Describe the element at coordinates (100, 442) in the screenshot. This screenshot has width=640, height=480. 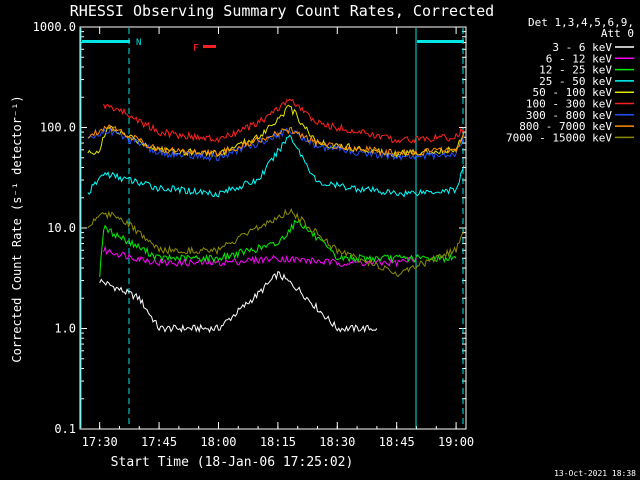
I see `x-tick-label: 17:30` at that location.